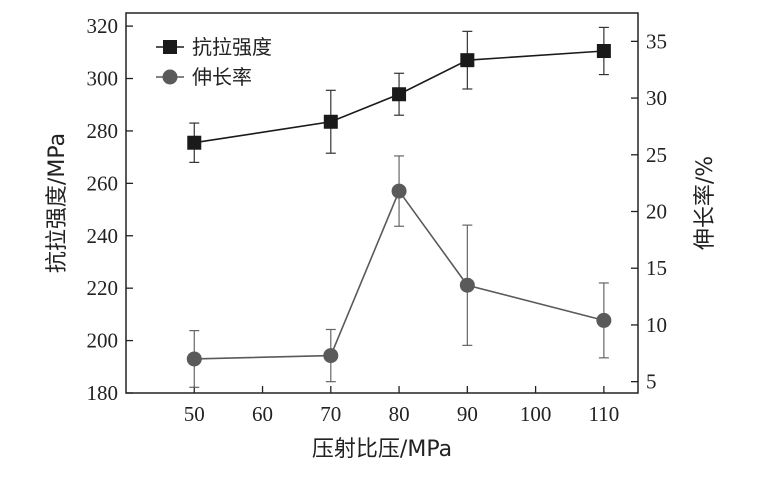  I want to click on y-axis-title: 抗拉强度/MPa, so click(57, 203).